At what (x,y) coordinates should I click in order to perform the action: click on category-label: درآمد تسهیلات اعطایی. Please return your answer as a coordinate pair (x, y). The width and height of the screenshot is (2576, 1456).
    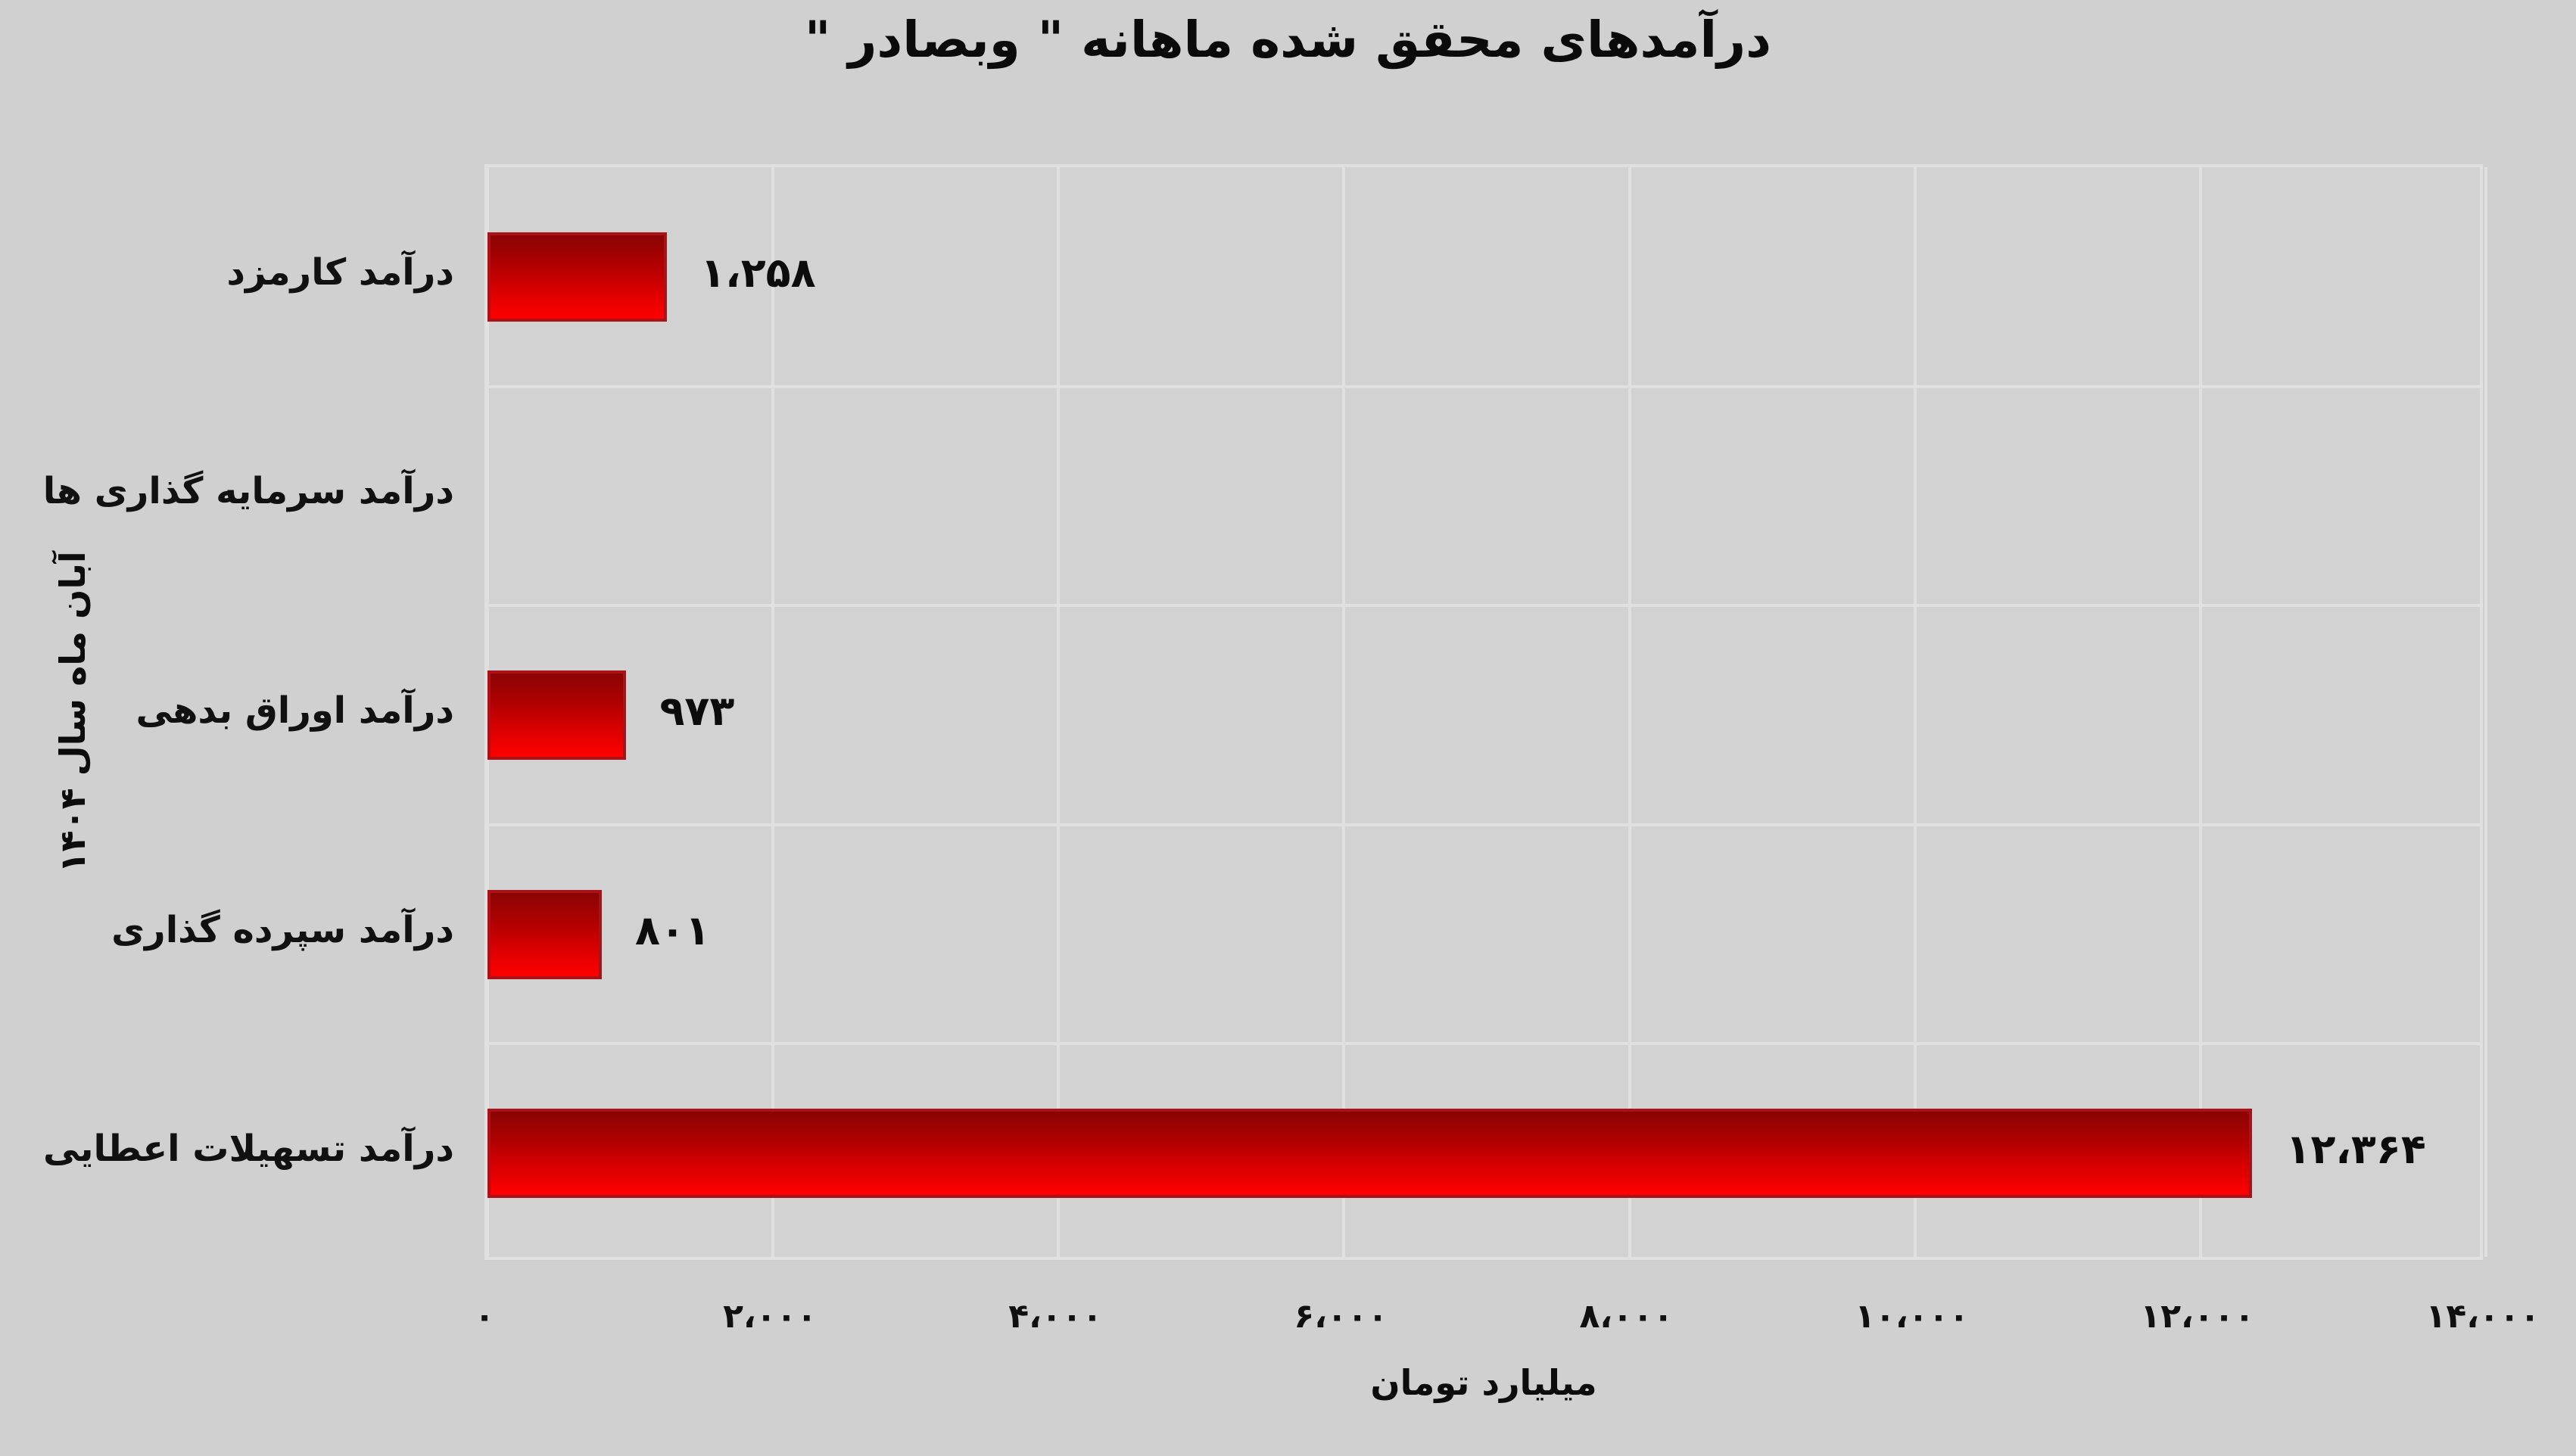
    Looking at the image, I should click on (248, 1148).